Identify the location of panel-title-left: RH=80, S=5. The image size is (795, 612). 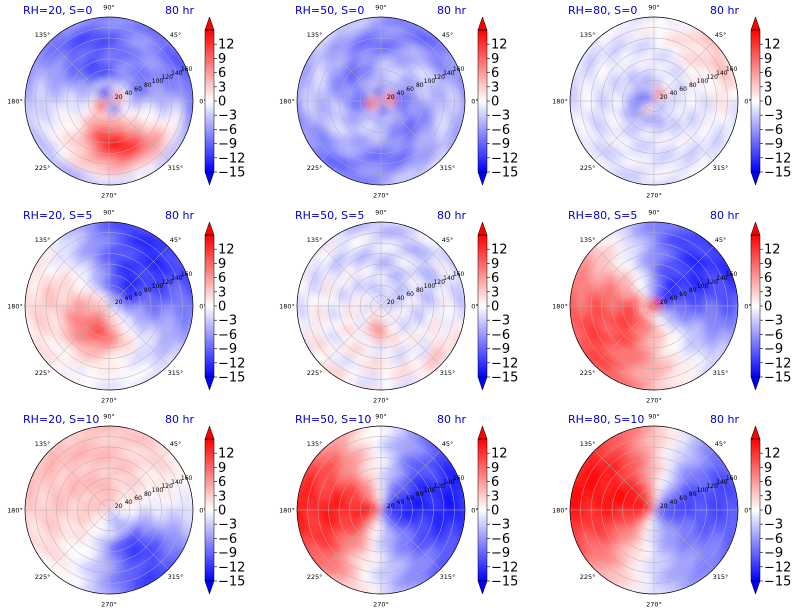
(602, 215).